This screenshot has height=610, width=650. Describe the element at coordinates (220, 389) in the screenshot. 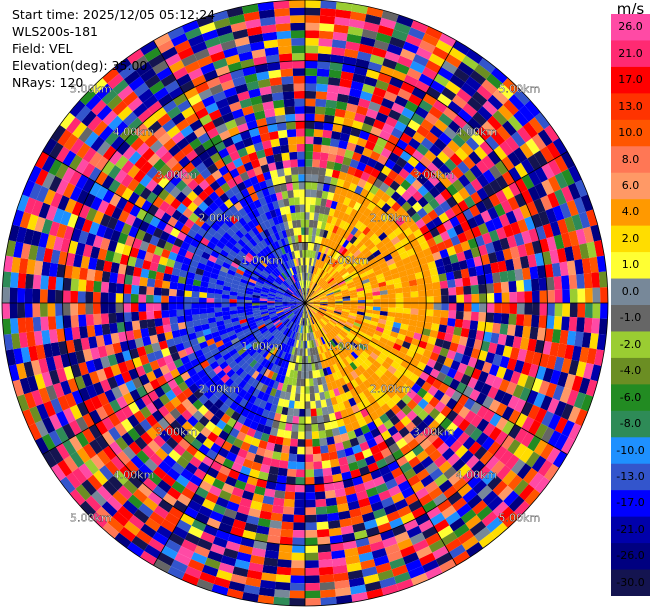

I see `range-ring-label: 2.00km` at that location.